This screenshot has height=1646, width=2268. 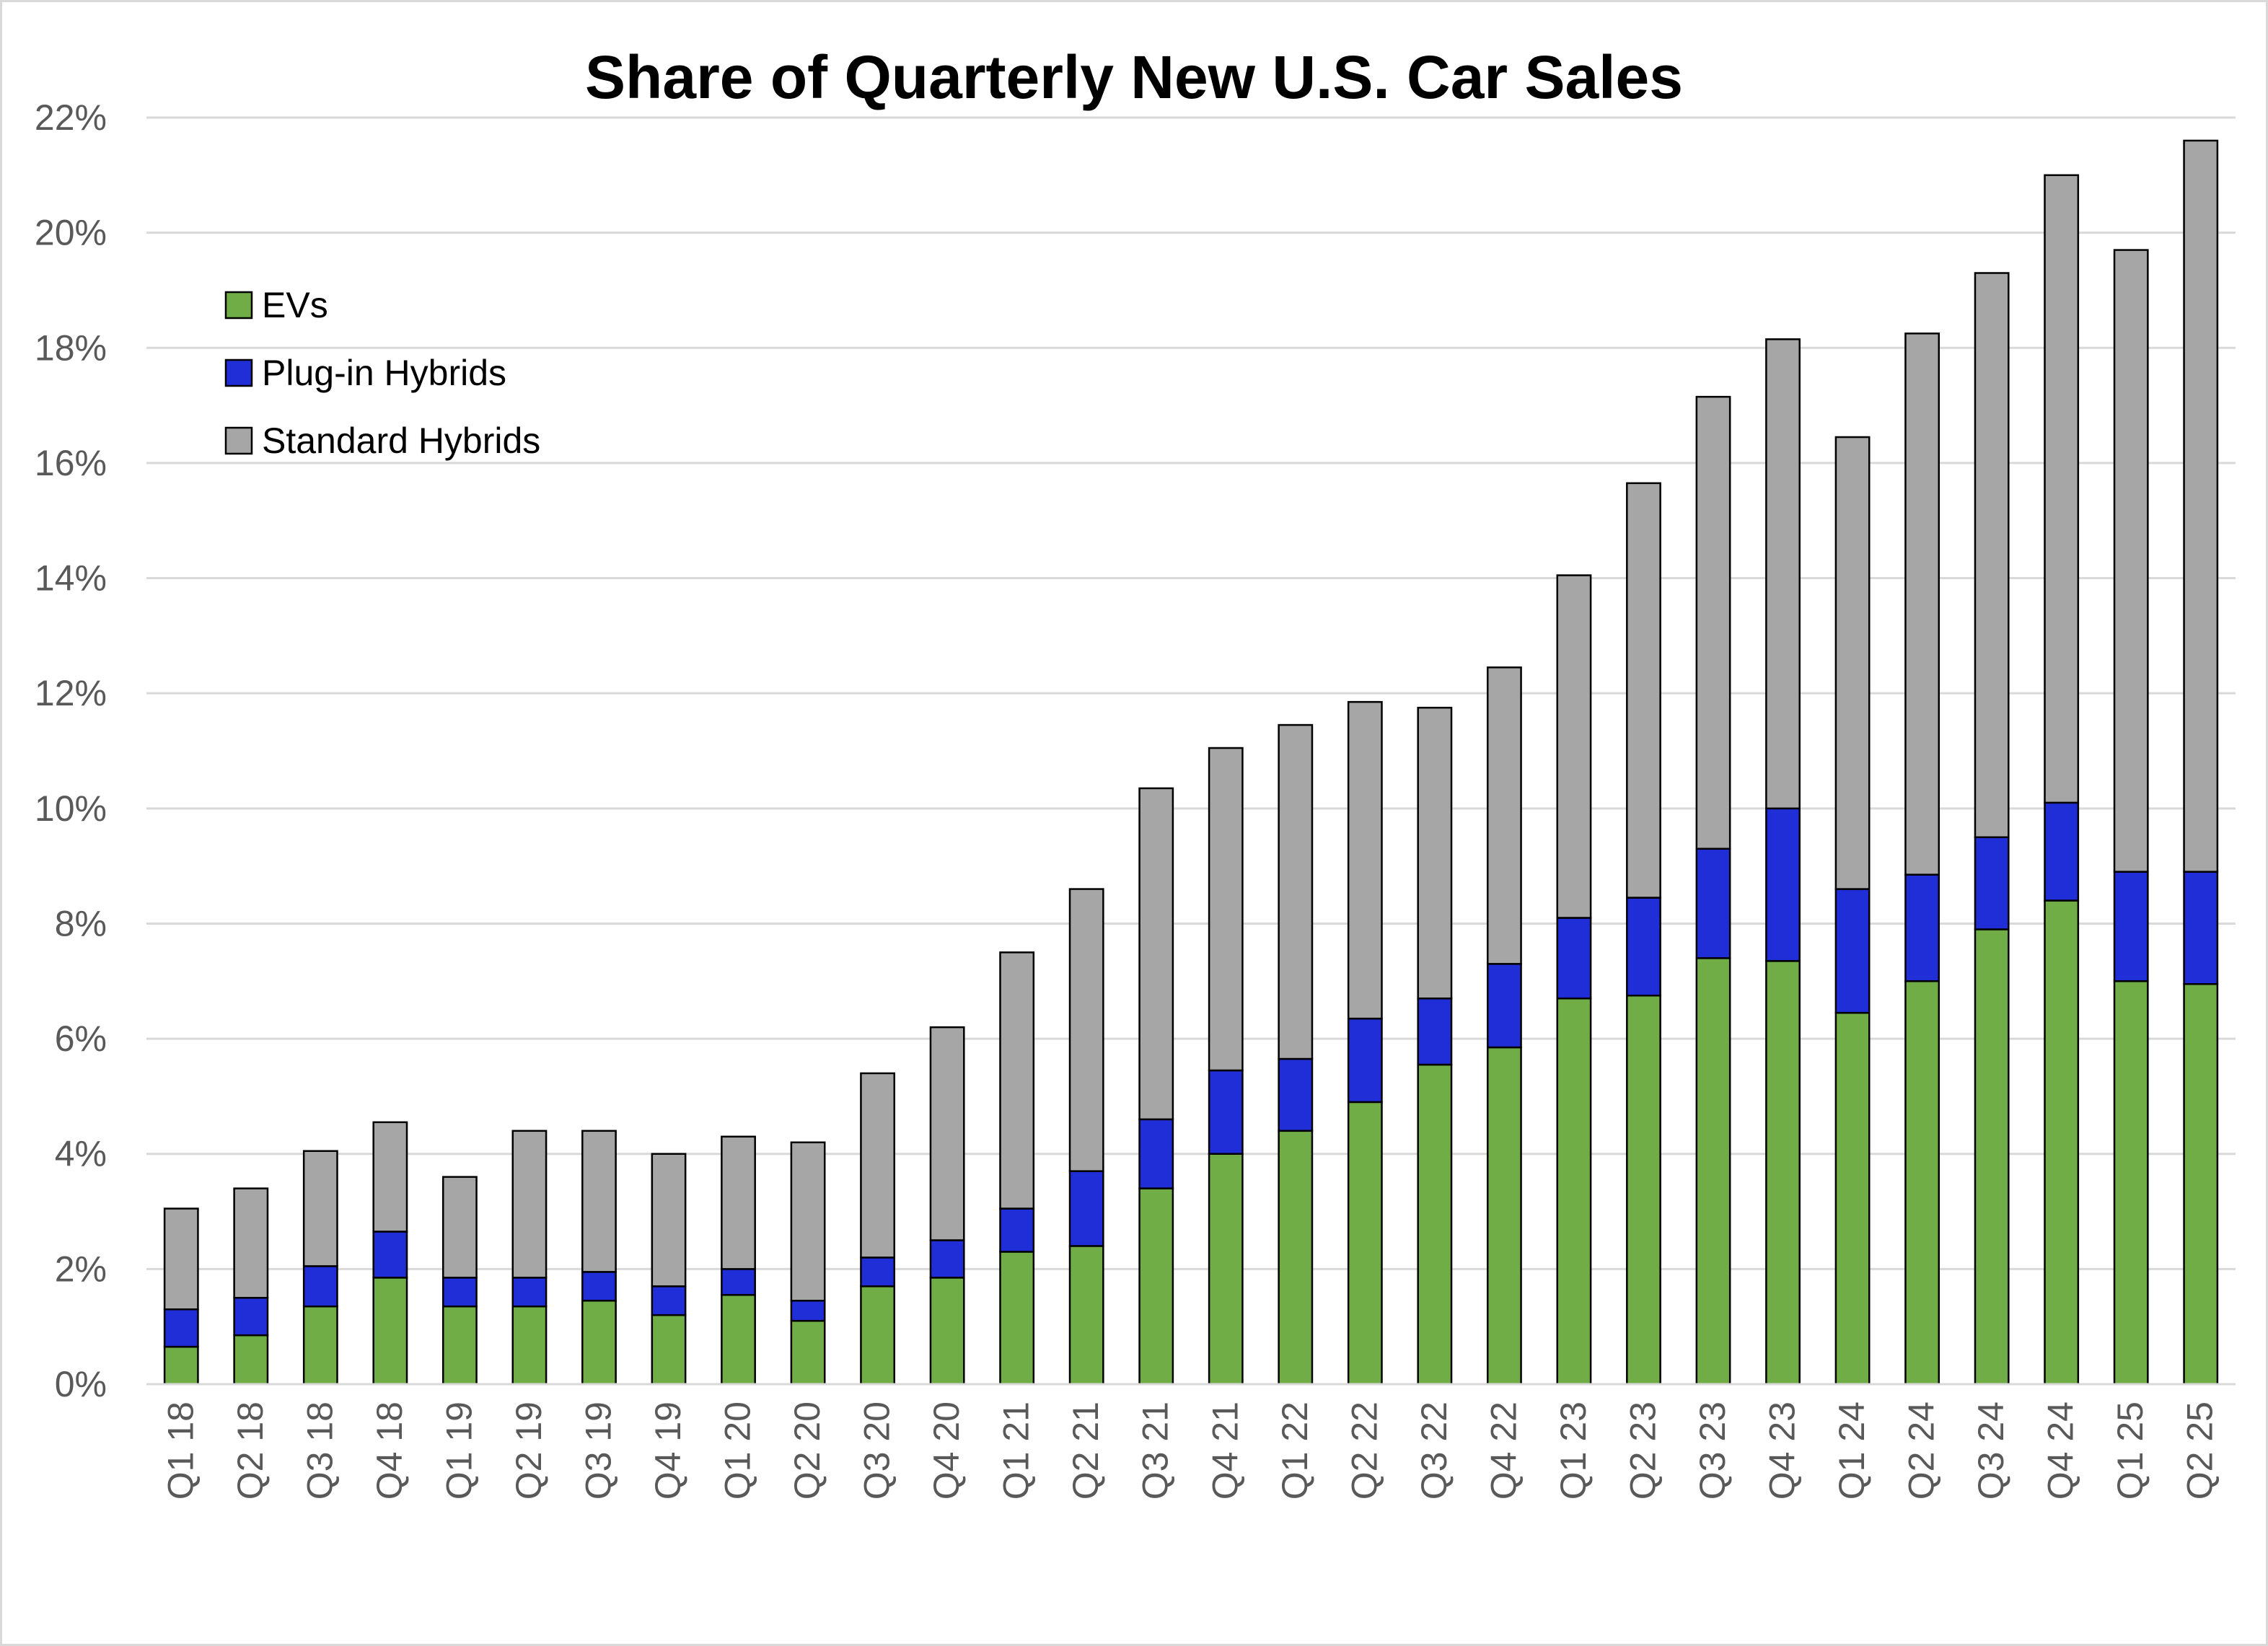 I want to click on x-tick-label: Q4 24, so click(x=2061, y=1450).